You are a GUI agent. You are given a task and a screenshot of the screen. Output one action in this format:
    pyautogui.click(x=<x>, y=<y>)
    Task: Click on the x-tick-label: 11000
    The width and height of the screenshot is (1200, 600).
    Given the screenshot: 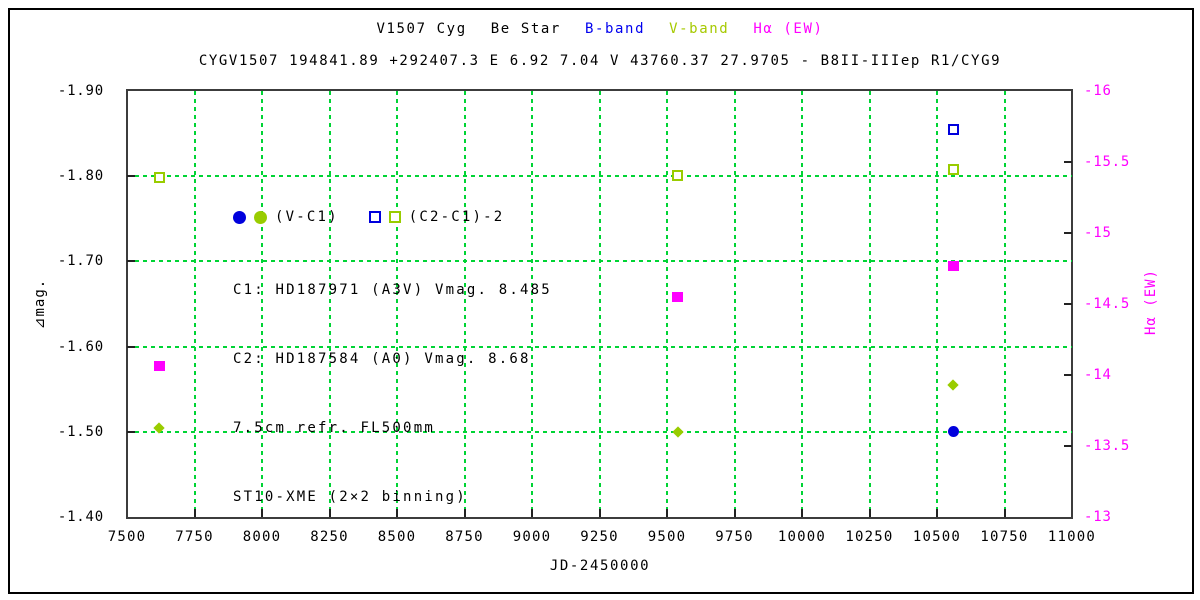 What is the action you would take?
    pyautogui.click(x=1072, y=537)
    